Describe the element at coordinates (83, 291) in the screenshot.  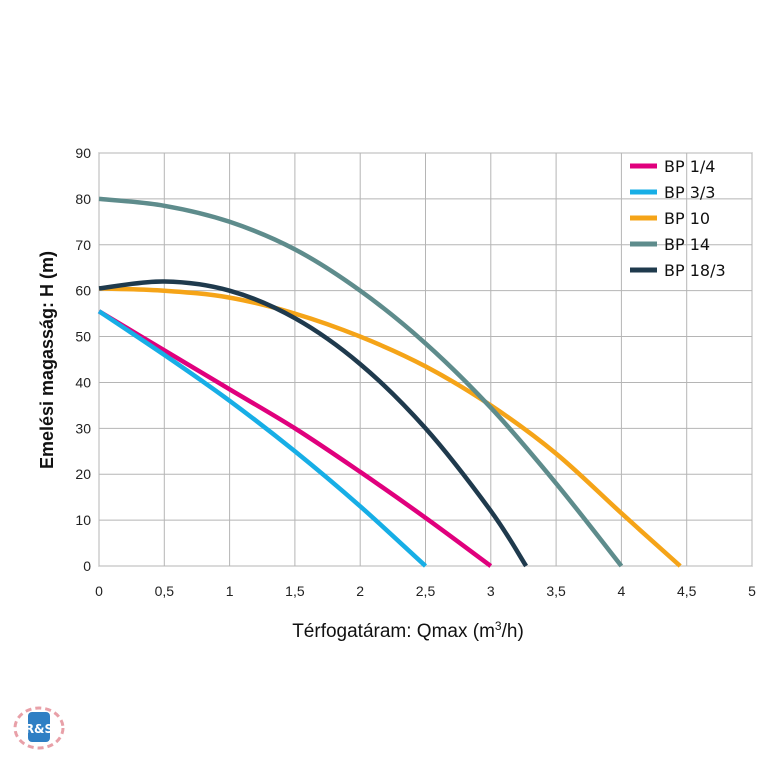
I see `y-tick-label: 60` at that location.